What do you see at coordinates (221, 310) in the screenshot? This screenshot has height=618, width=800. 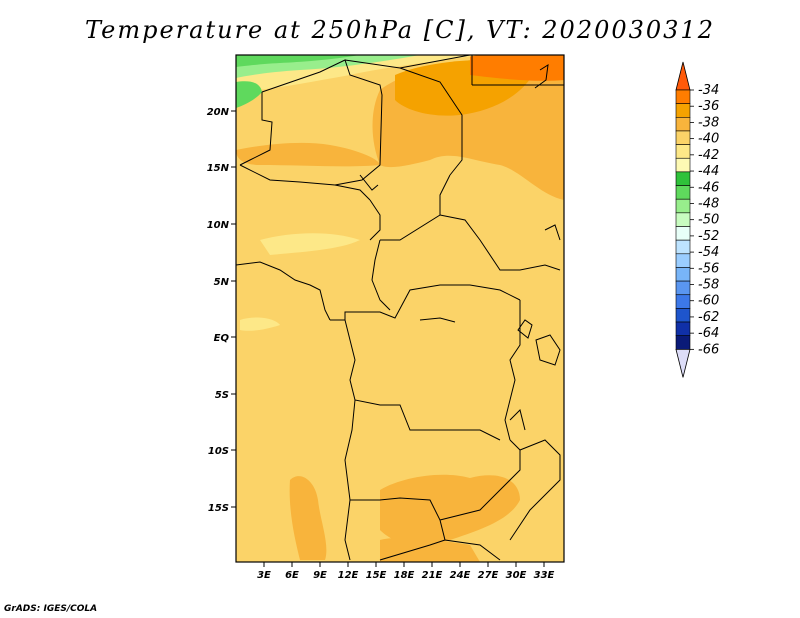 I see `lat-axis: 20N 15N 10N 5N EQ 5S 10S 15S` at bounding box center [221, 310].